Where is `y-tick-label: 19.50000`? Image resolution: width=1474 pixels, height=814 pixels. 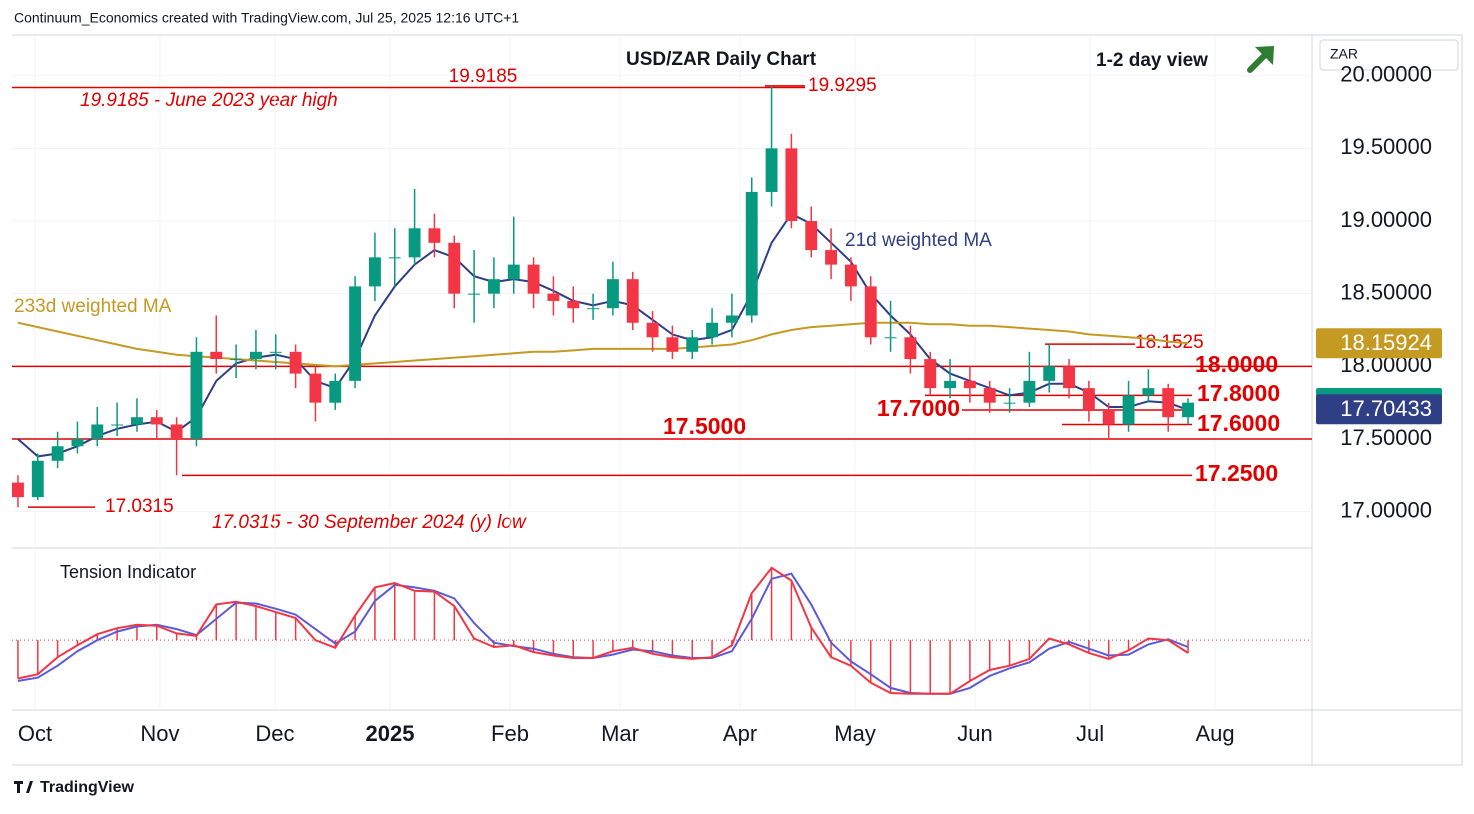 y-tick-label: 19.50000 is located at coordinates (1386, 146).